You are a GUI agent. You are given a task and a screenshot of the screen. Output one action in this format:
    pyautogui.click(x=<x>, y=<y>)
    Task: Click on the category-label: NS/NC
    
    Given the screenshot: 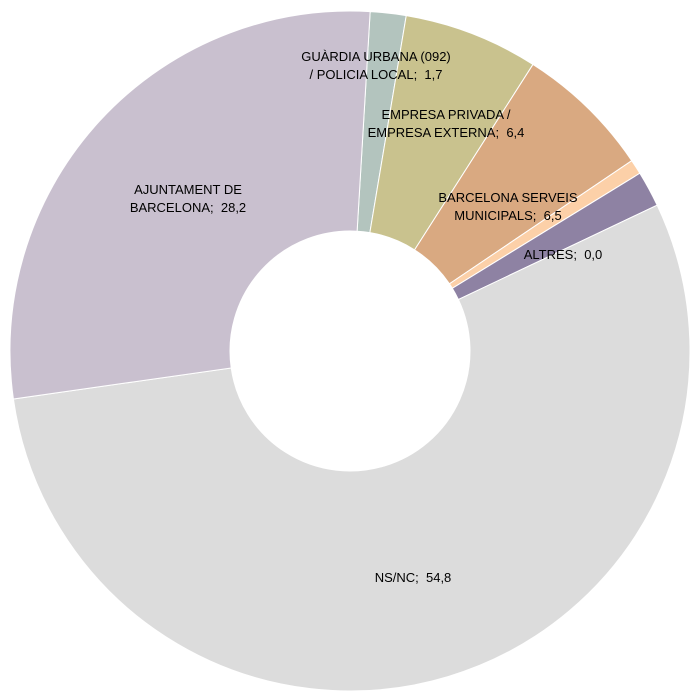 What is the action you would take?
    pyautogui.click(x=400, y=577)
    